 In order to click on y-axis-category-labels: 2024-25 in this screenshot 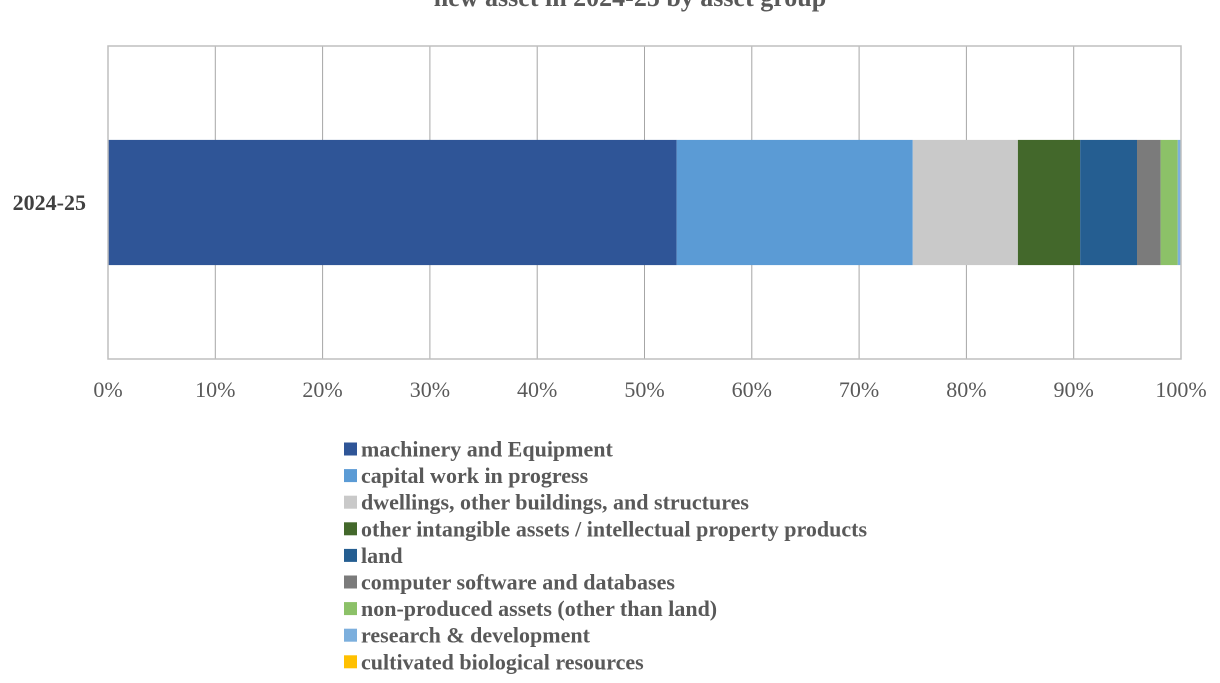, I will do `click(49, 202)`.